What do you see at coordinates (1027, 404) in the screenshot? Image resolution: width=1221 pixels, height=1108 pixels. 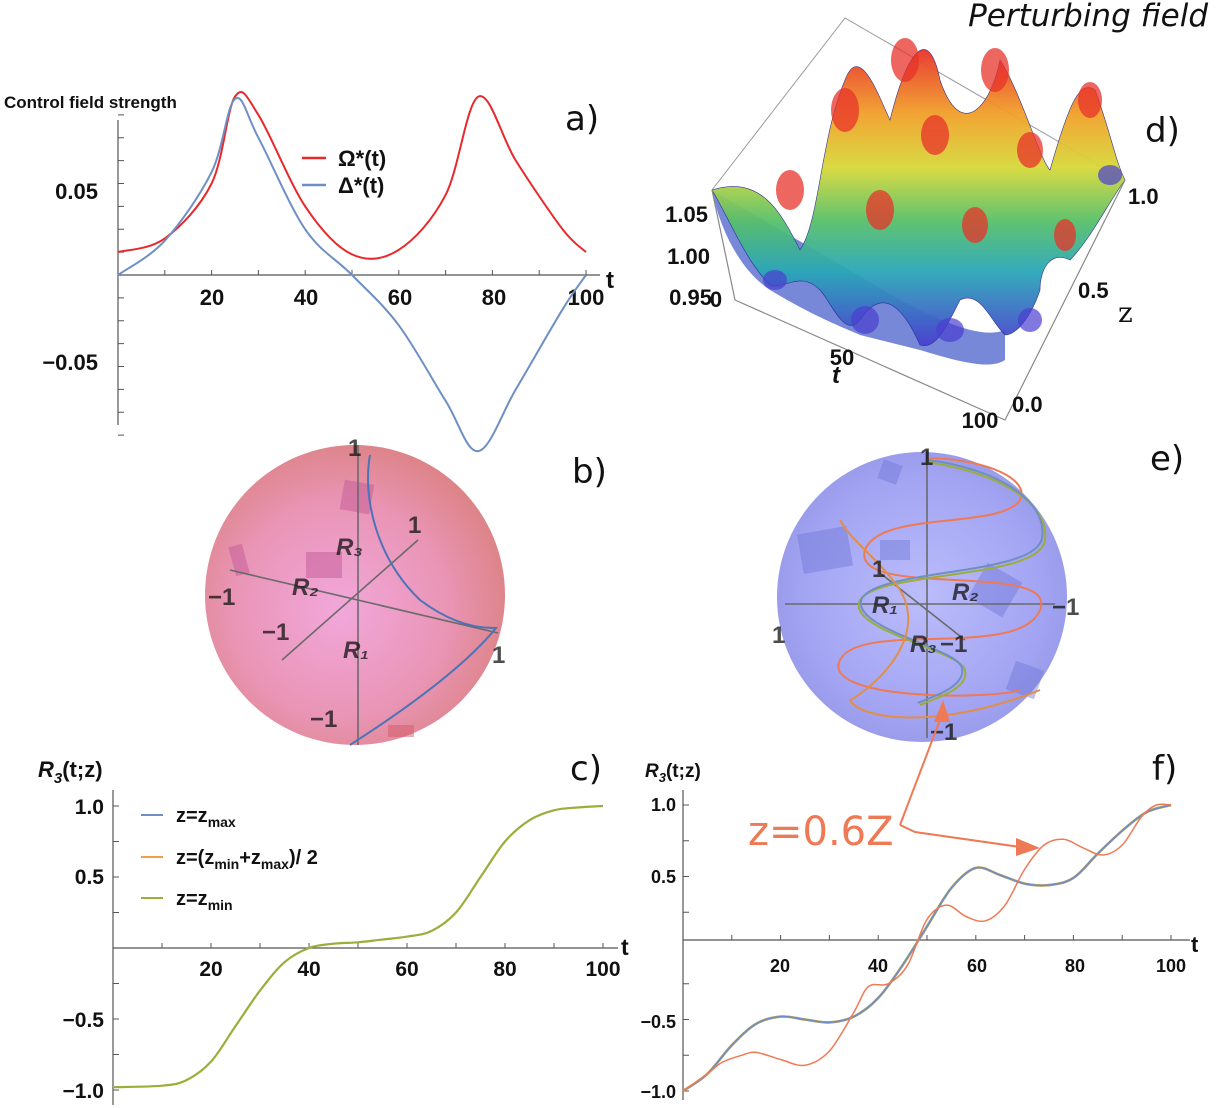 I see `chart-d-ytick-00: 0.0` at bounding box center [1027, 404].